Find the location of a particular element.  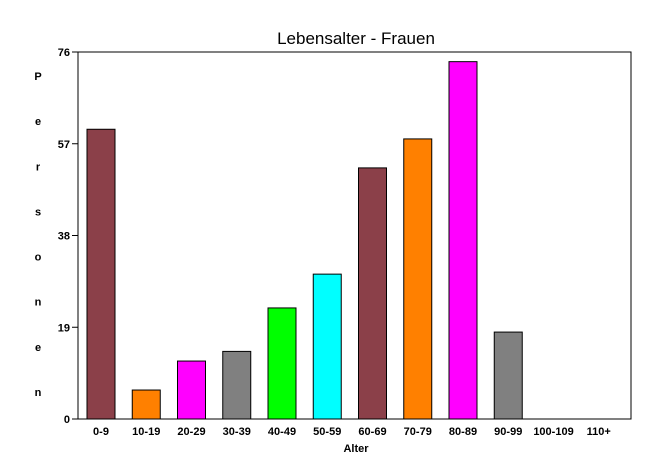

x-axis-label: Alter is located at coordinates (356, 449).